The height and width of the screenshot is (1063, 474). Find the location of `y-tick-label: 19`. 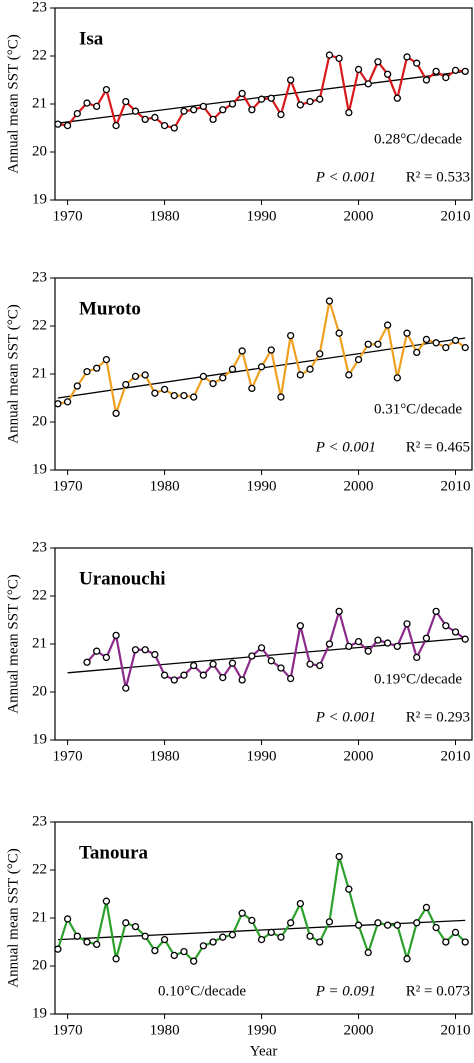

y-tick-label: 19 is located at coordinates (39, 199).